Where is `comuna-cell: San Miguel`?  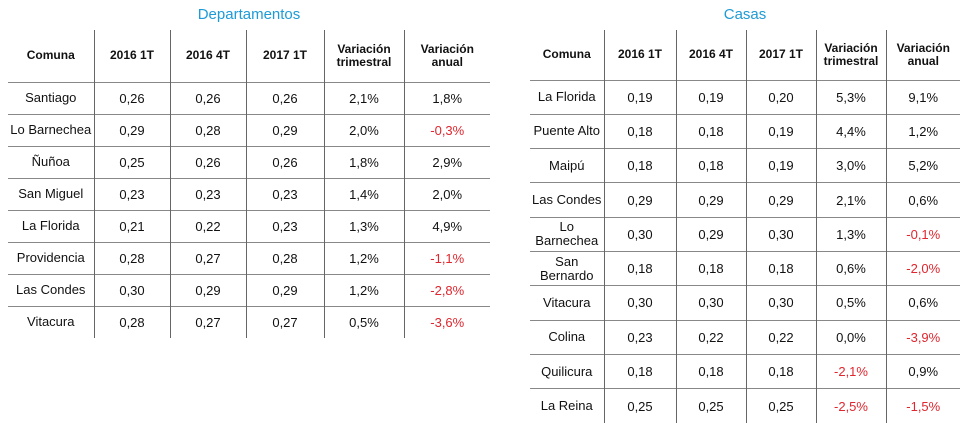
comuna-cell: San Miguel is located at coordinates (51, 193).